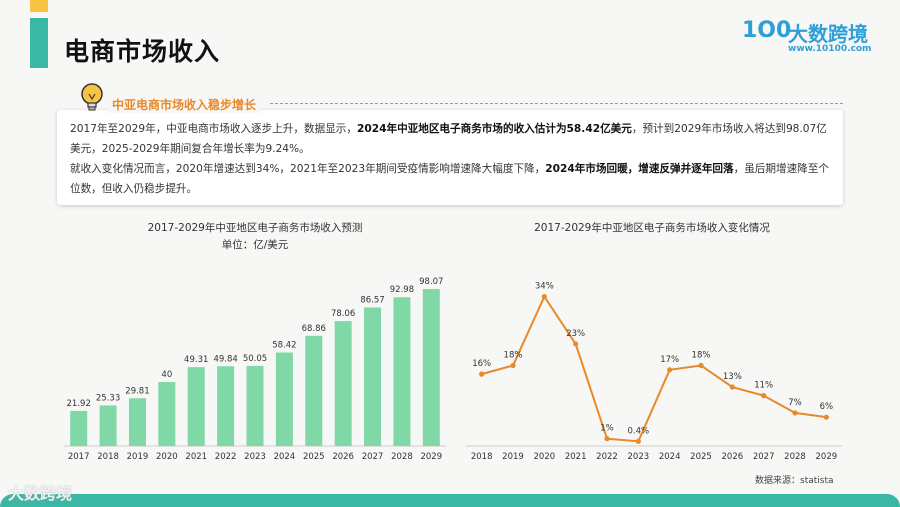 The image size is (900, 507). Describe the element at coordinates (494, 129) in the screenshot. I see `summary-line1-b: 2024年中亚地区电子商务市场的收入估计为58.42亿美元` at that location.